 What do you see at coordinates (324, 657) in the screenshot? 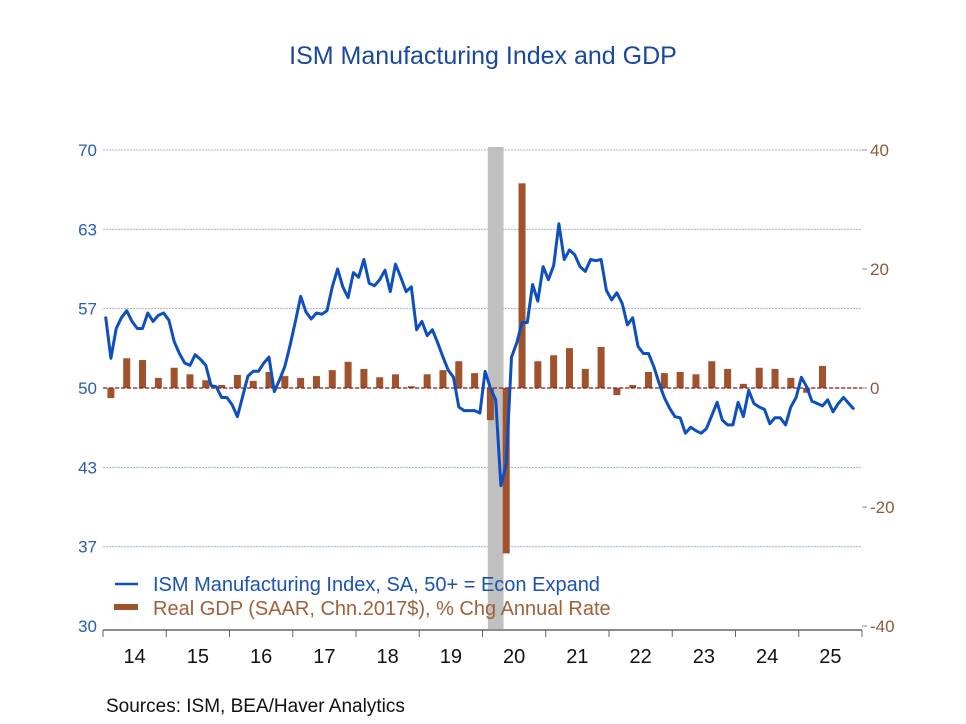
I see `x-tick-label: 17` at bounding box center [324, 657].